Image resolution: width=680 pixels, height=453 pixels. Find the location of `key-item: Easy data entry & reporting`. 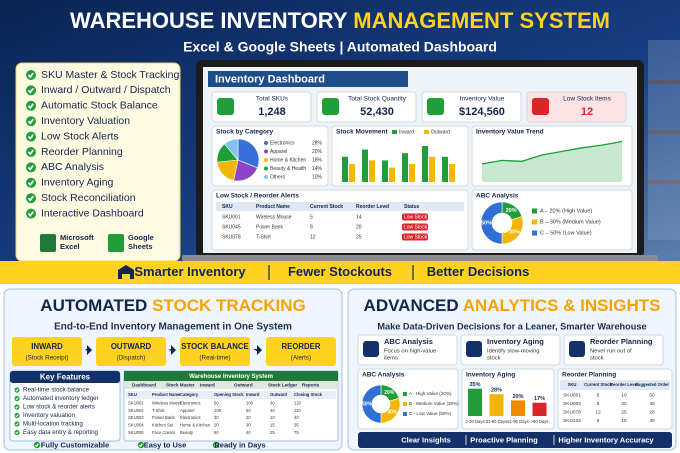

key-item: Easy data entry & reporting is located at coordinates (61, 432).